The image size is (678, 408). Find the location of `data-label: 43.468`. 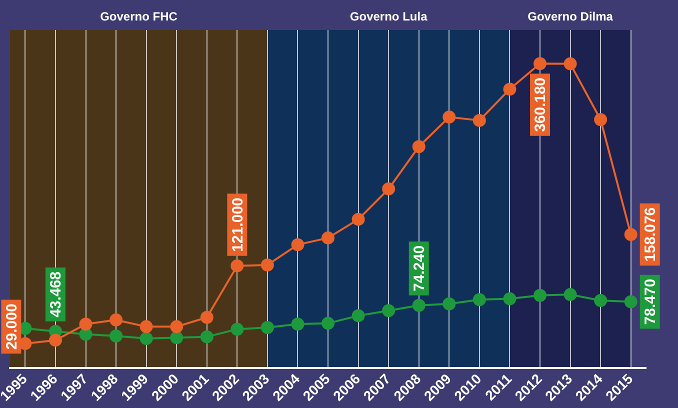

data-label: 43.468 is located at coordinates (56, 294).